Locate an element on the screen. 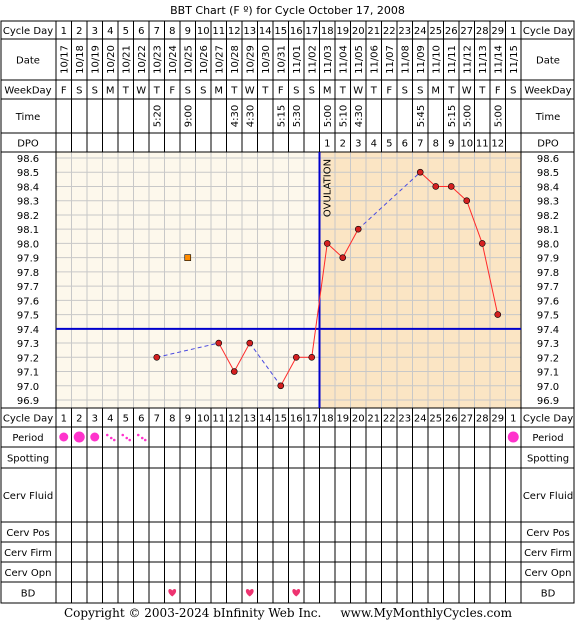  date-value: 11/08 is located at coordinates (405, 59).